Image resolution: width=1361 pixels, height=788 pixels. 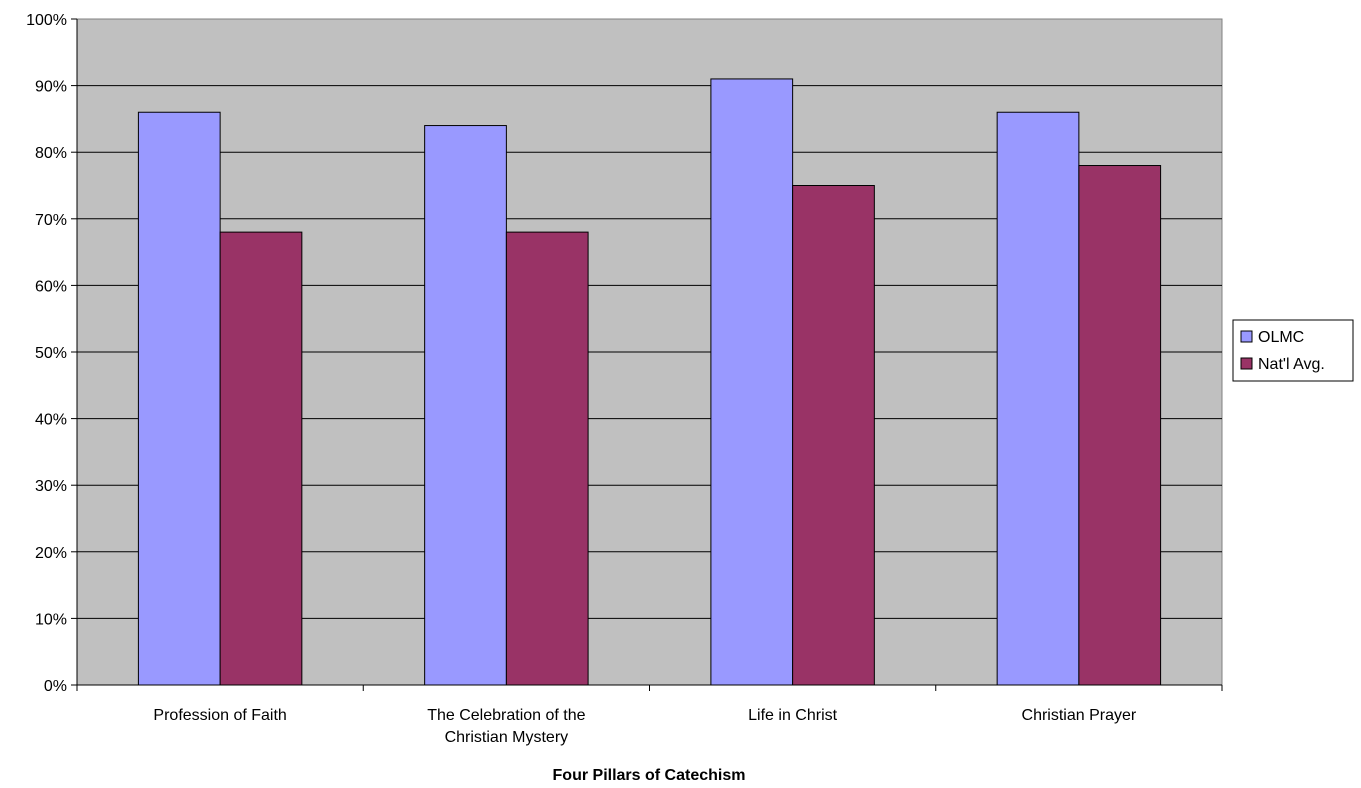 What do you see at coordinates (1291, 364) in the screenshot?
I see `legend-label-natl-avg: Nat'l Avg.` at bounding box center [1291, 364].